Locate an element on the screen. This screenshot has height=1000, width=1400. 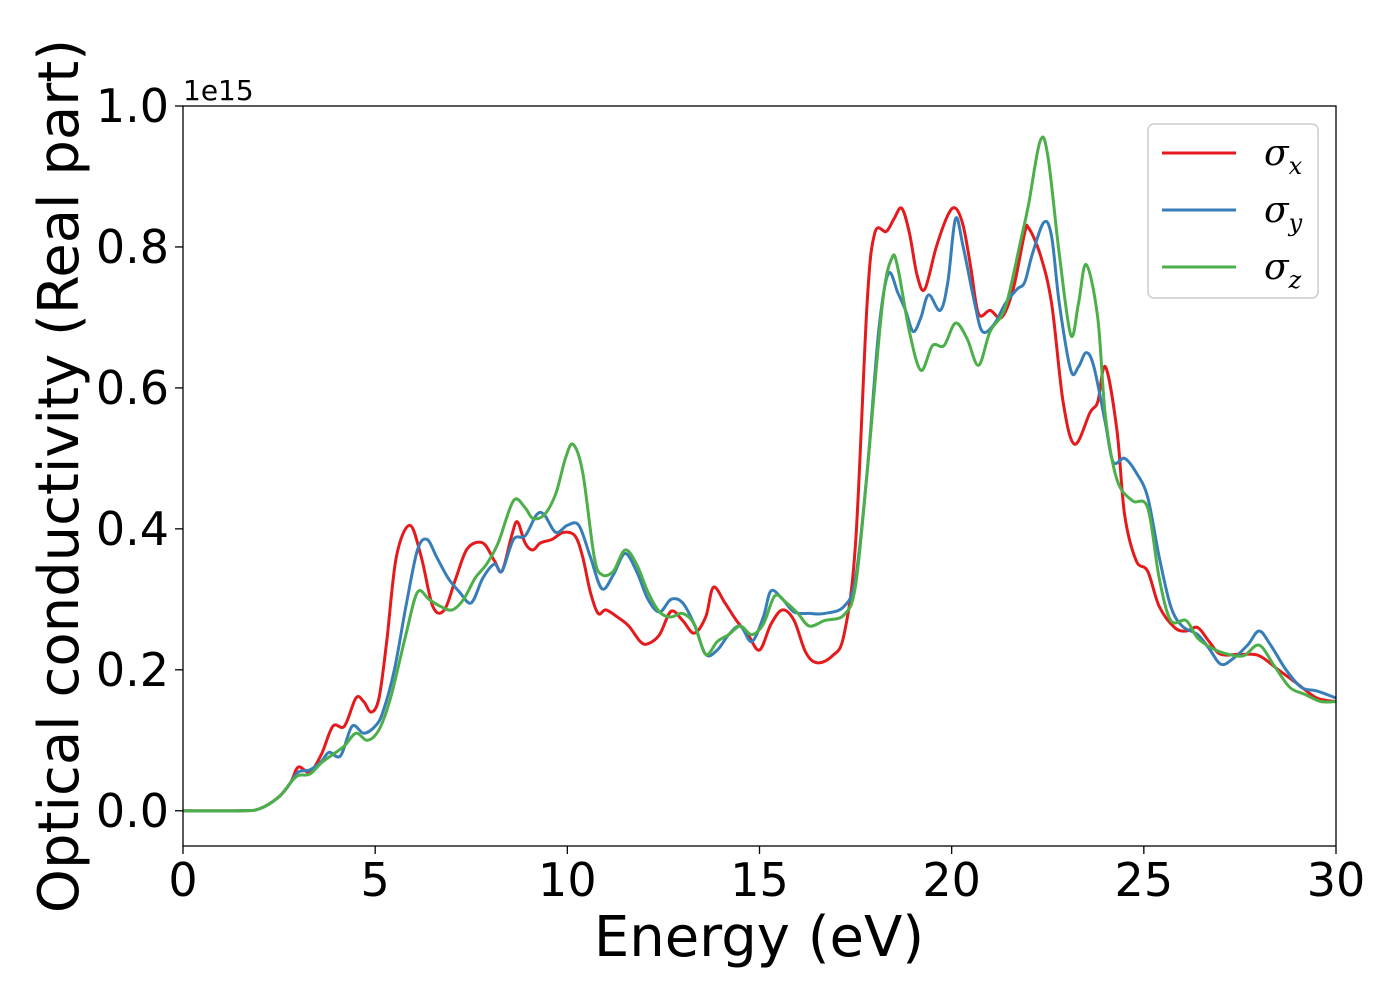
x-tick-label: 5 is located at coordinates (375, 880).